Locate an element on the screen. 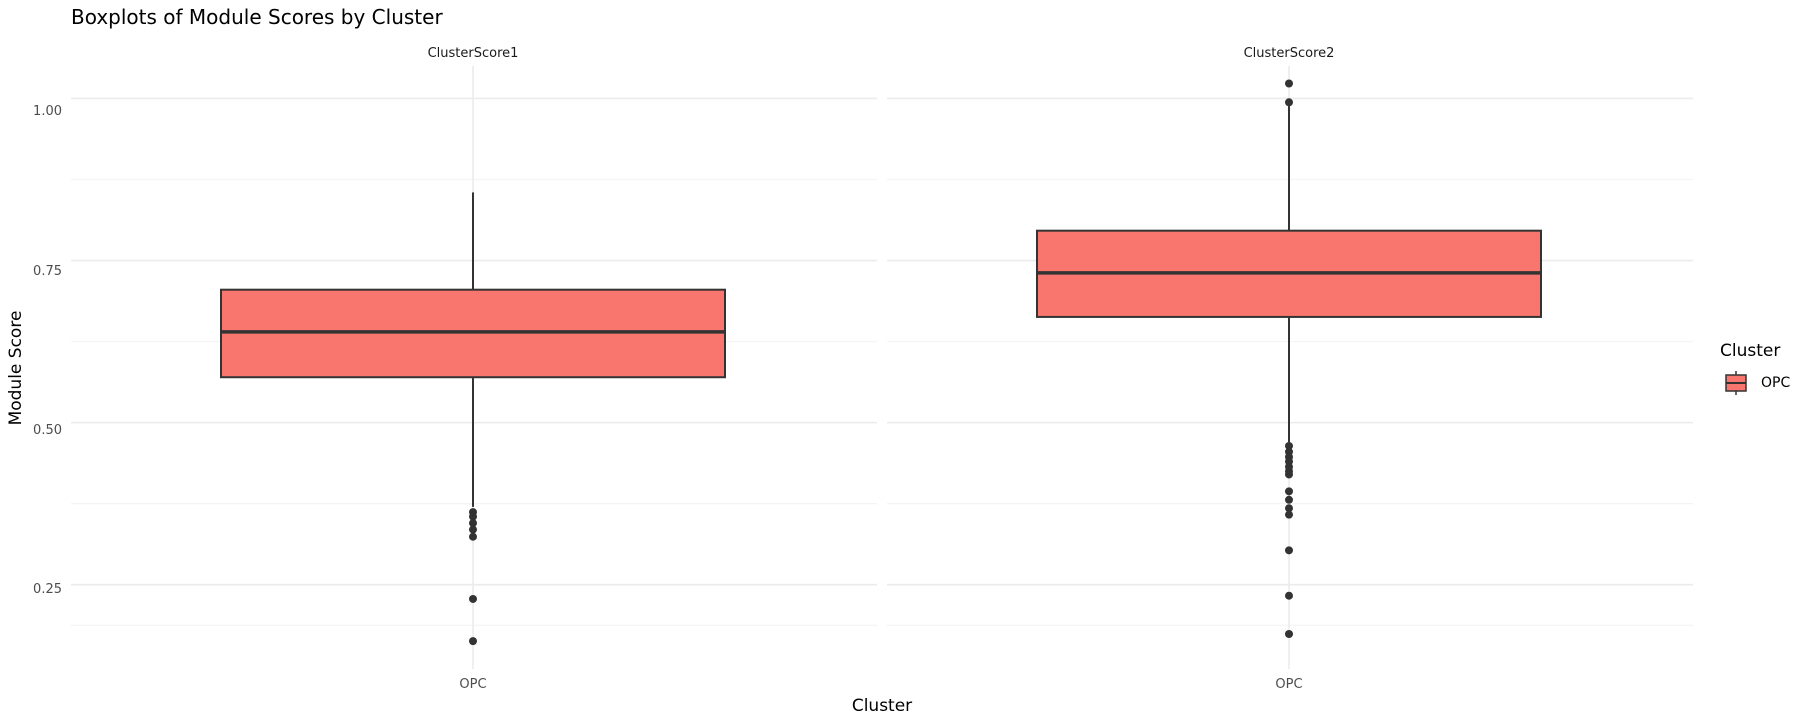 This screenshot has width=1800, height=720. x-tick-label-2: OPC is located at coordinates (1288, 684).